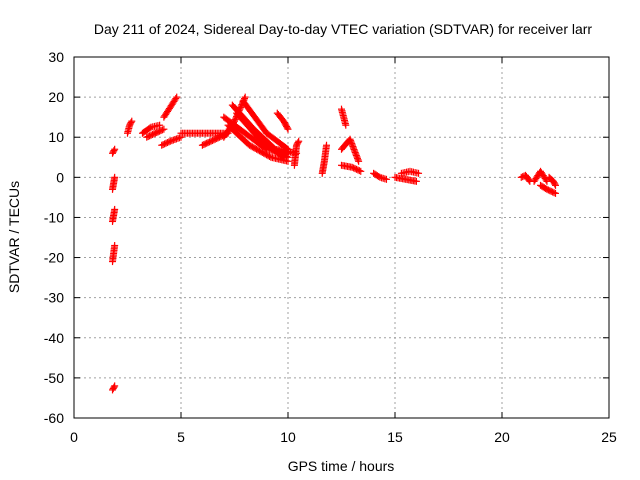 The image size is (640, 480). I want to click on y-tick-label: -20, so click(54, 258).